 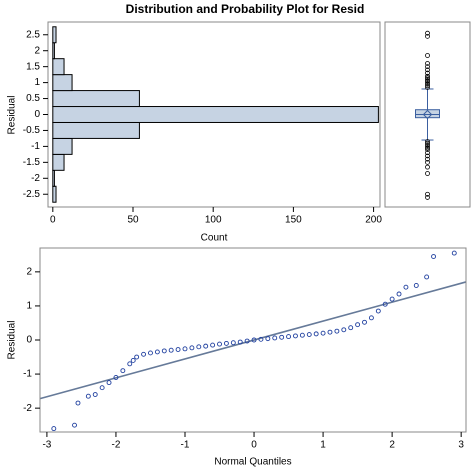 What do you see at coordinates (133, 220) in the screenshot?
I see `x-tick-label: 50` at bounding box center [133, 220].